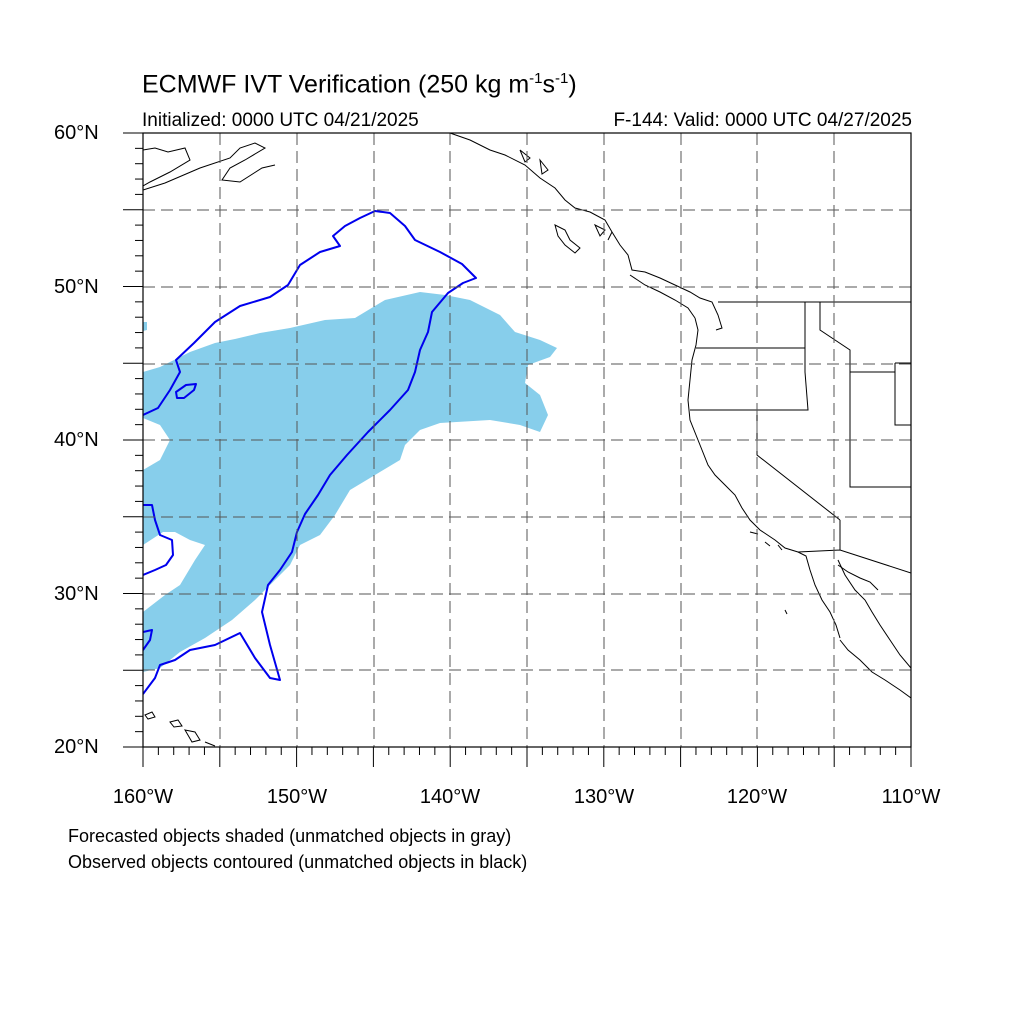  I want to click on map-title: ECMWF IVT Verification (250 kg m-1s-1), so click(359, 84).